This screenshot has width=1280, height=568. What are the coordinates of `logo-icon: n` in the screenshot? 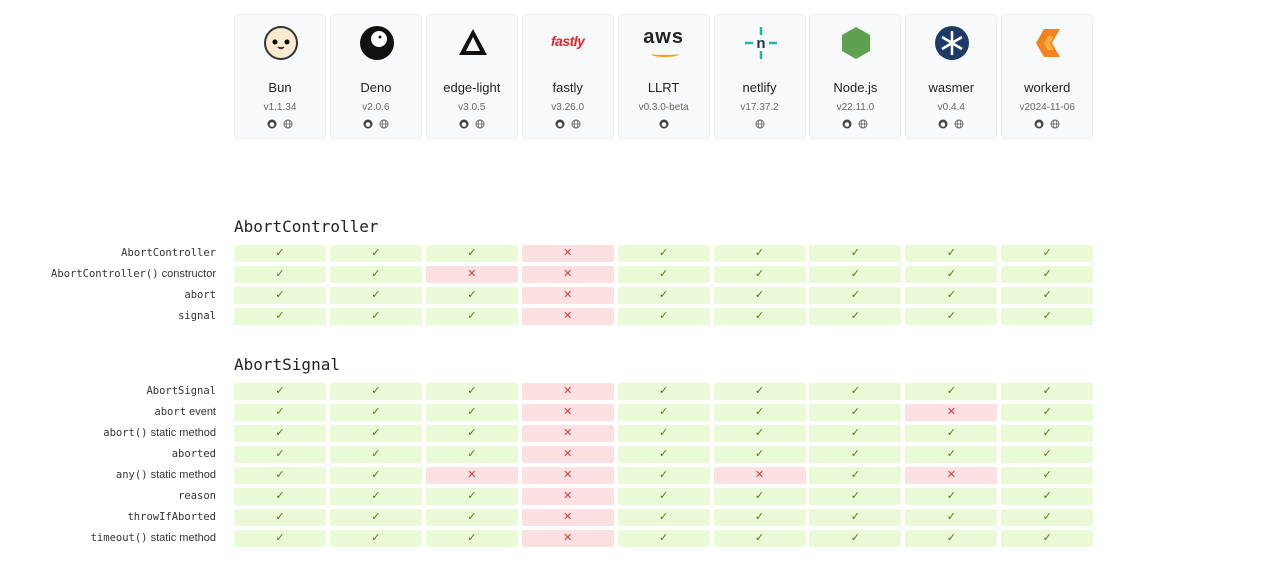 It's located at (760, 43).